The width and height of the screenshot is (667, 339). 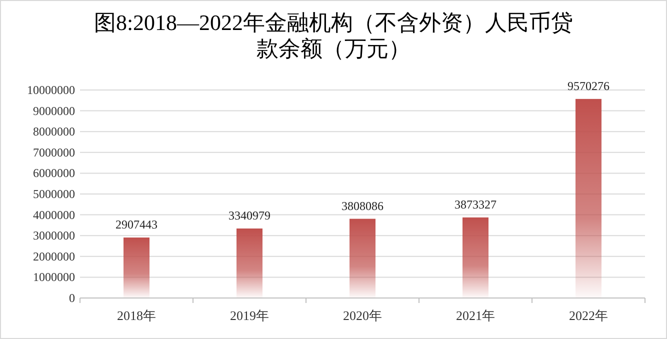 What do you see at coordinates (51, 90) in the screenshot?
I see `y-tick-label: 10000000` at bounding box center [51, 90].